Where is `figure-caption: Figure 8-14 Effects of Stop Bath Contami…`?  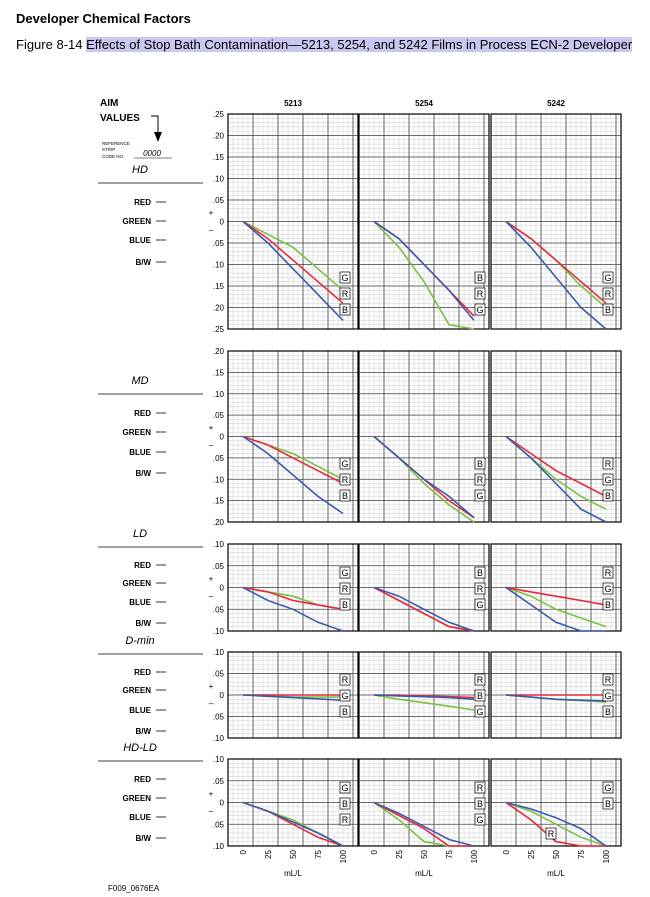 figure-caption: Figure 8-14 Effects of Stop Bath Contami… is located at coordinates (324, 44).